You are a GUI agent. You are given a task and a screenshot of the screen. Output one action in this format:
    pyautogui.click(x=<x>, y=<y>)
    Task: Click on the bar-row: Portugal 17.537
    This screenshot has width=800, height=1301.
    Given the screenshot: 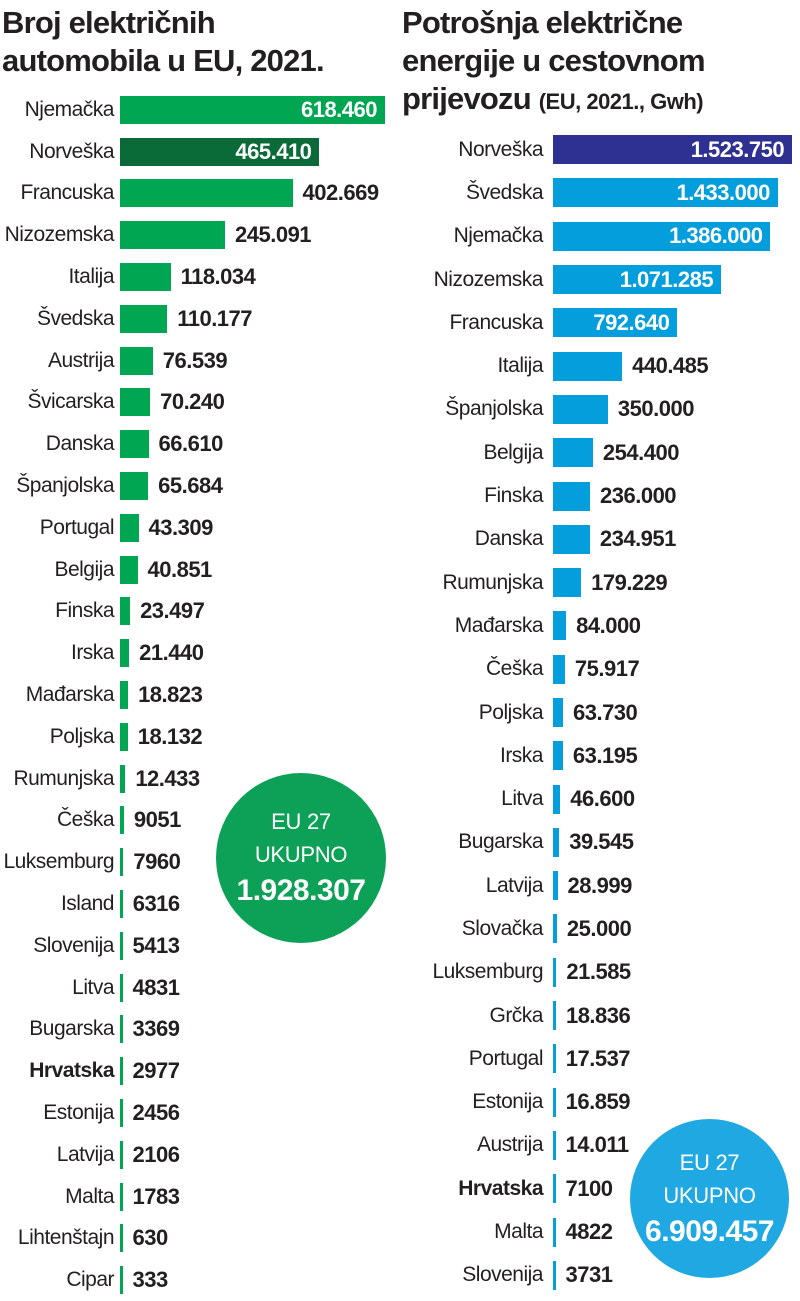 What is the action you would take?
    pyautogui.click(x=600, y=1058)
    